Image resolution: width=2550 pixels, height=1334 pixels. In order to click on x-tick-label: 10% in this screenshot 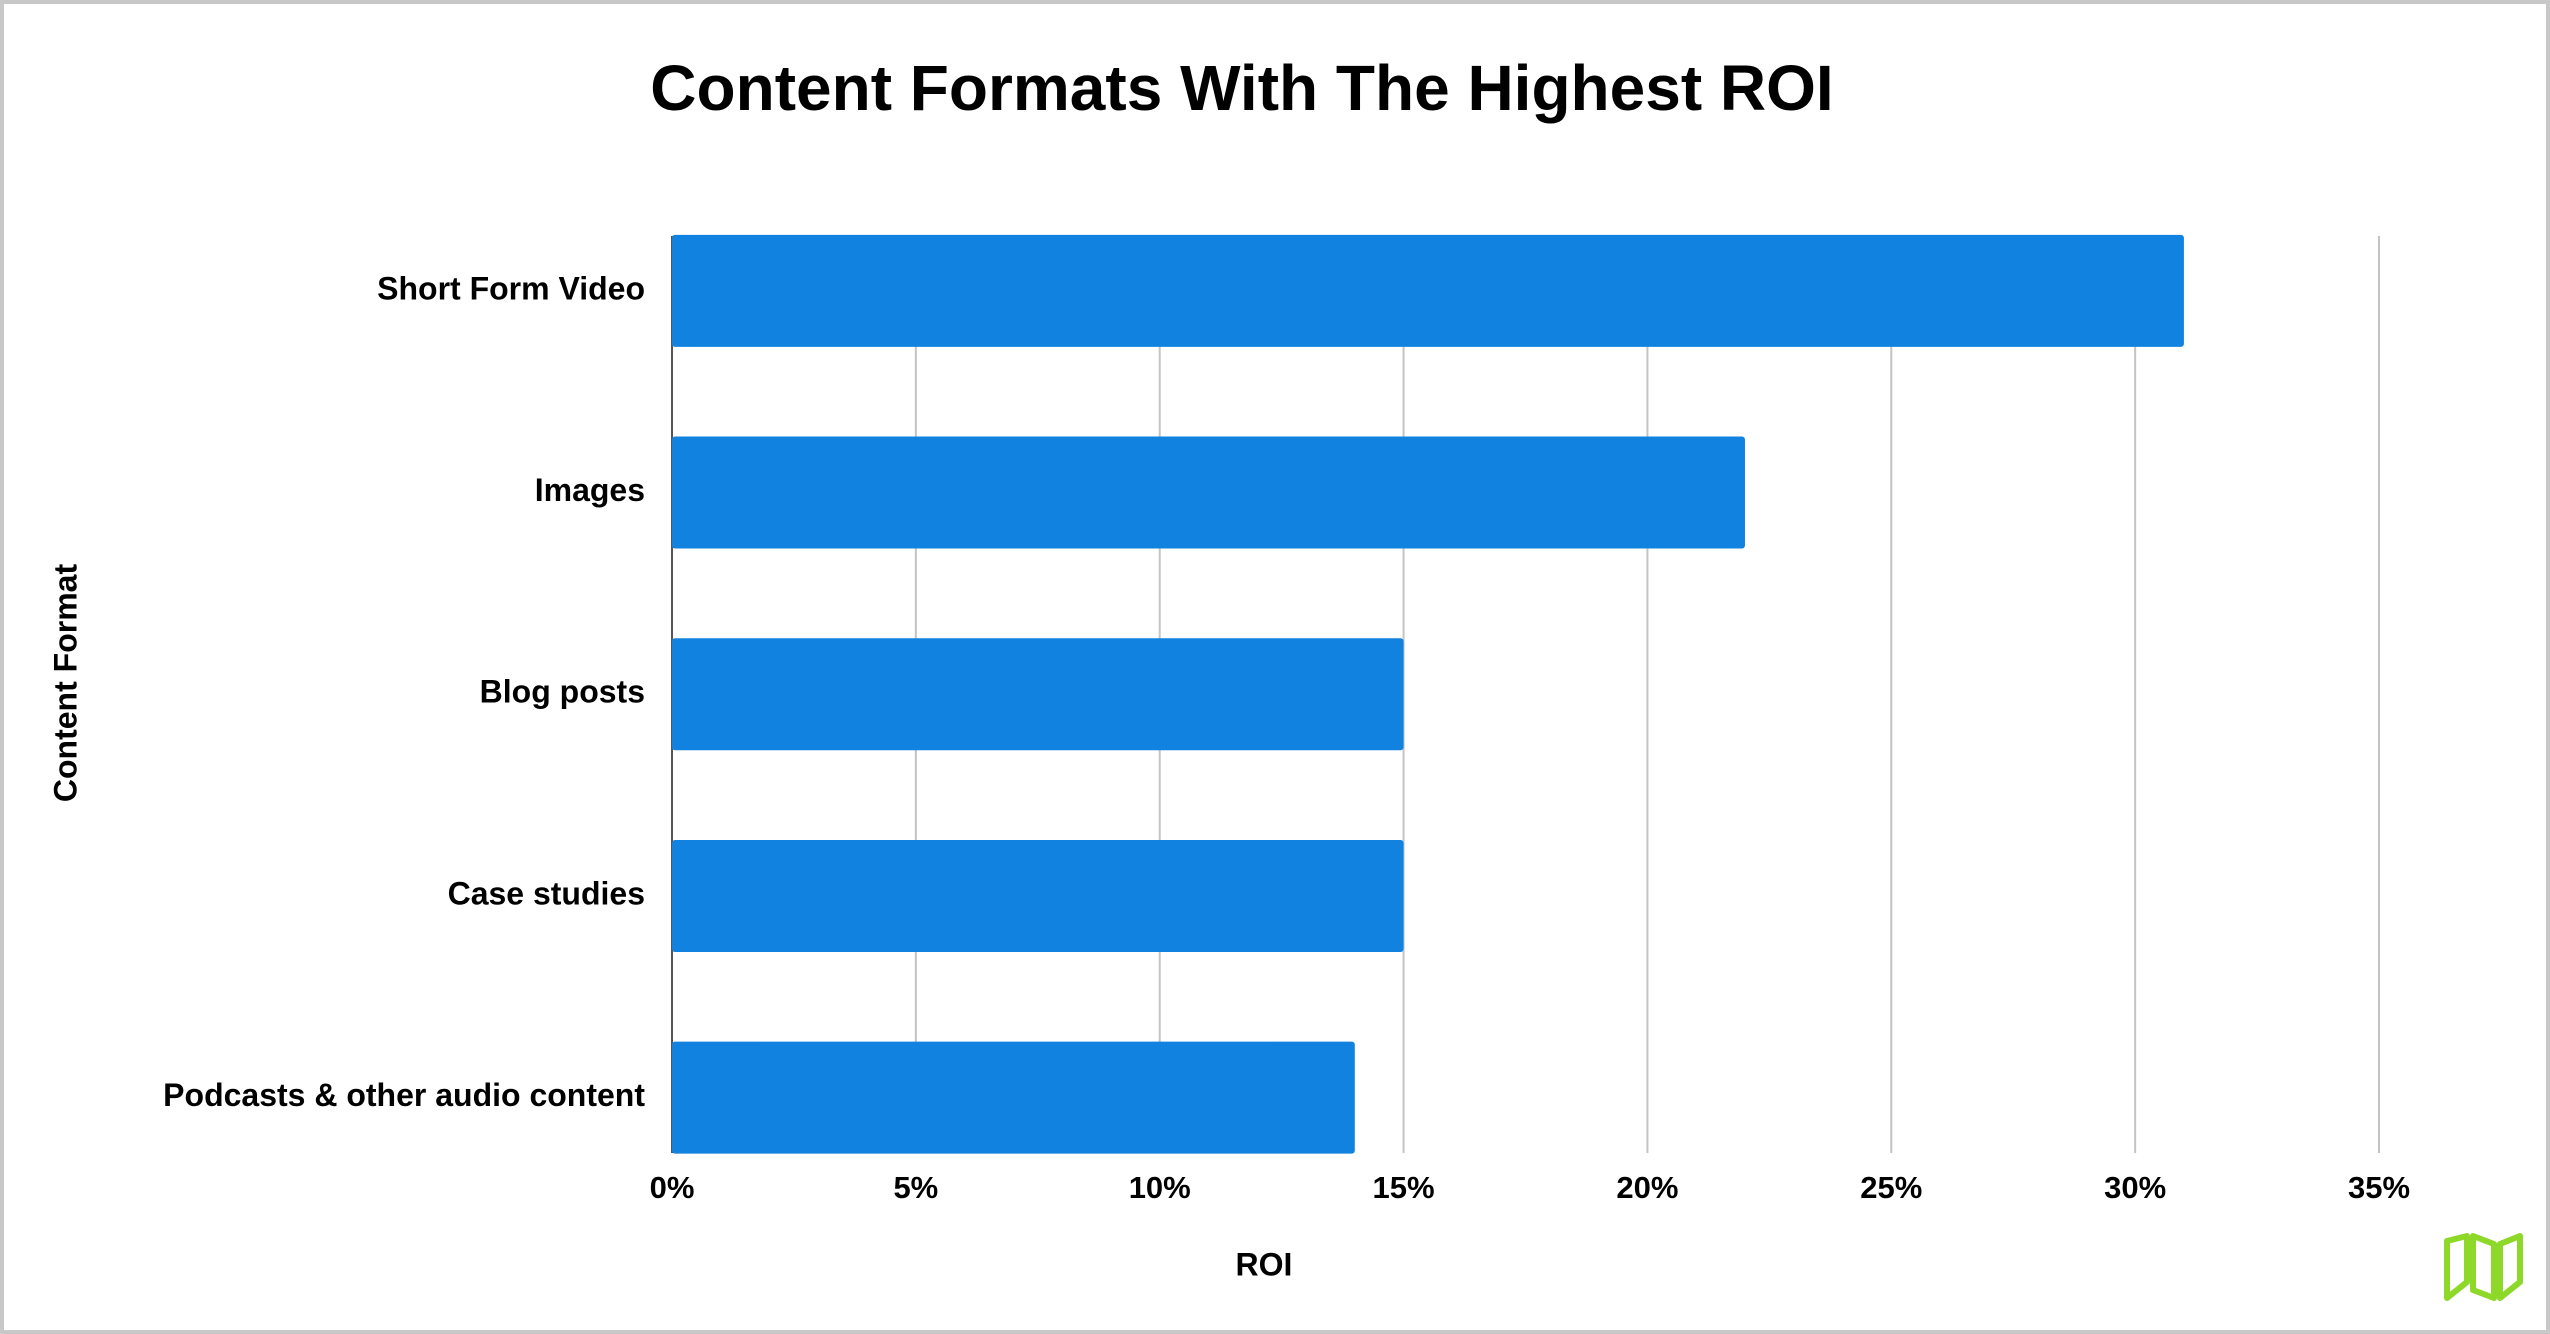, I will do `click(1160, 1187)`.